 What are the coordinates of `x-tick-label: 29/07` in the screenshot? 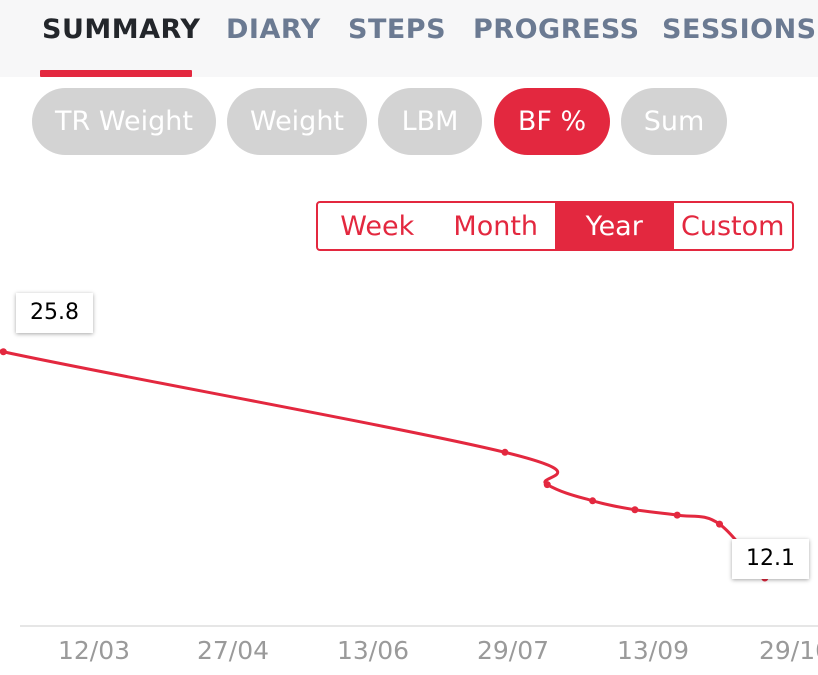 It's located at (513, 650).